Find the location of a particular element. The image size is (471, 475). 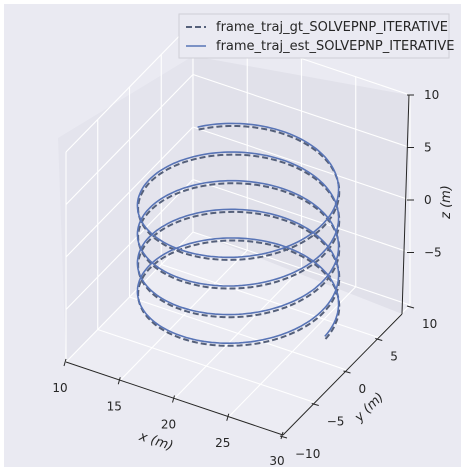

y-axis-tick-label: 5 is located at coordinates (394, 357).